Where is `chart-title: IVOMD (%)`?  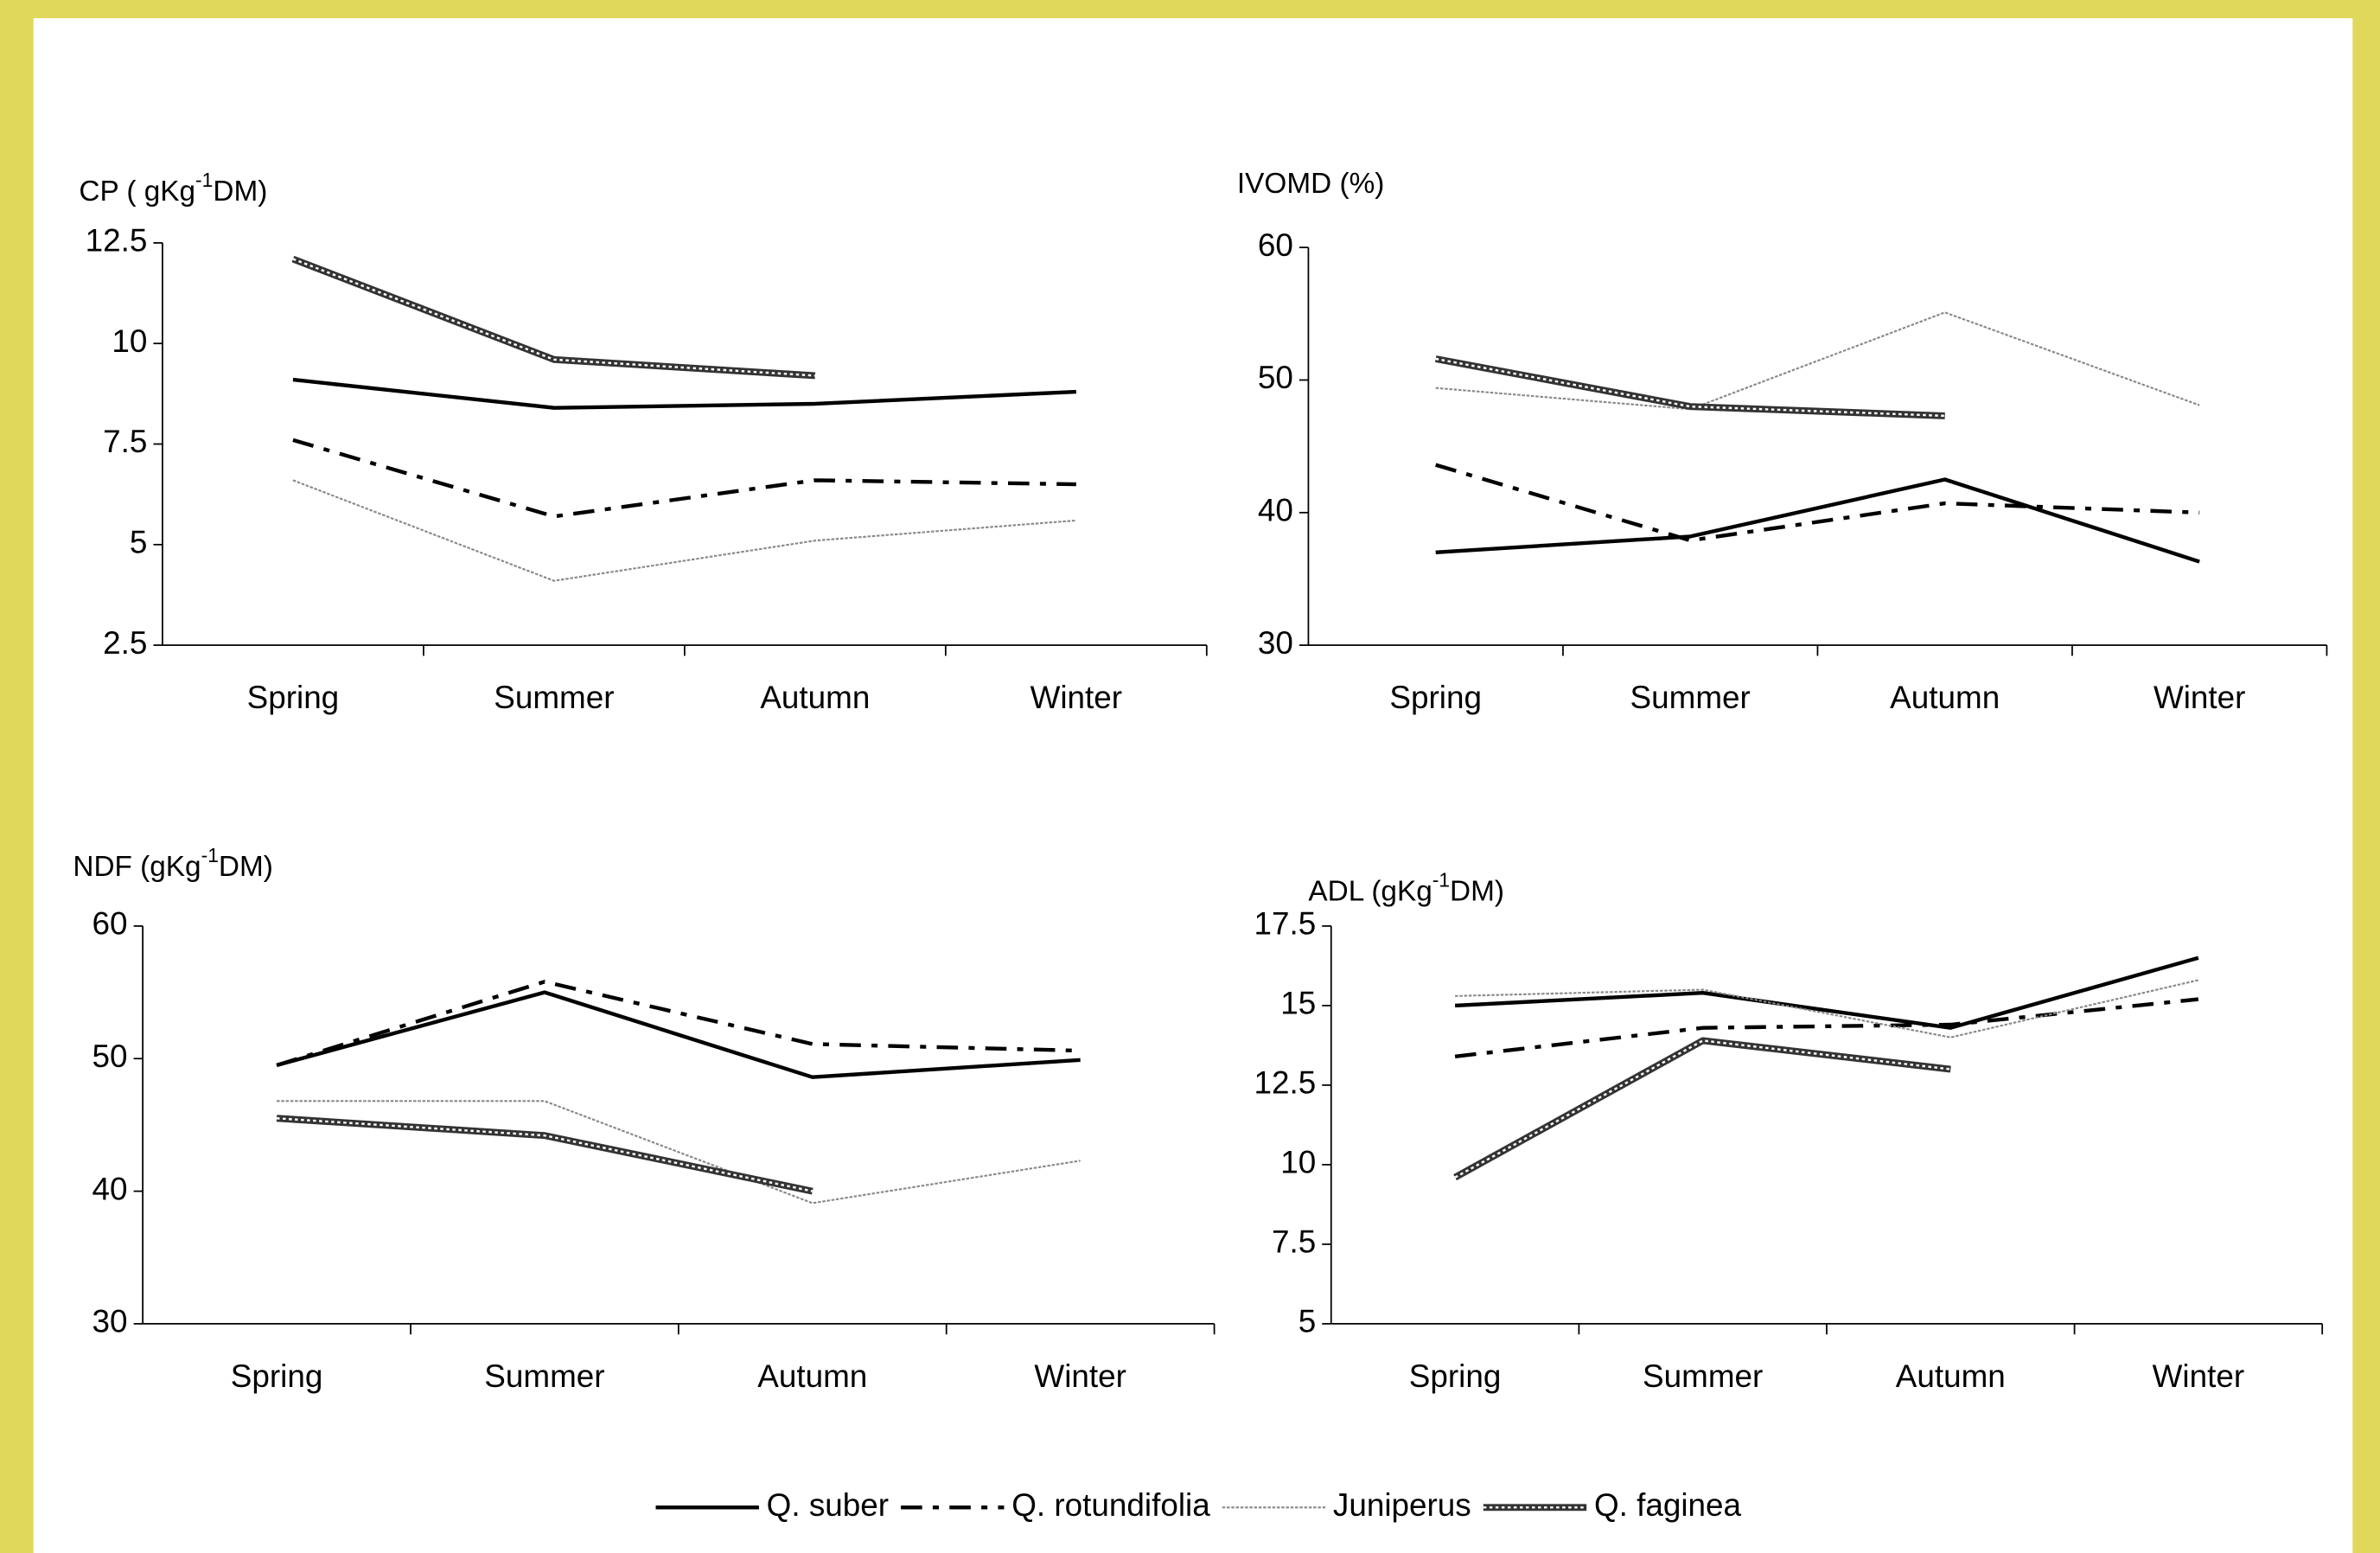
chart-title: IVOMD (%) is located at coordinates (1310, 184).